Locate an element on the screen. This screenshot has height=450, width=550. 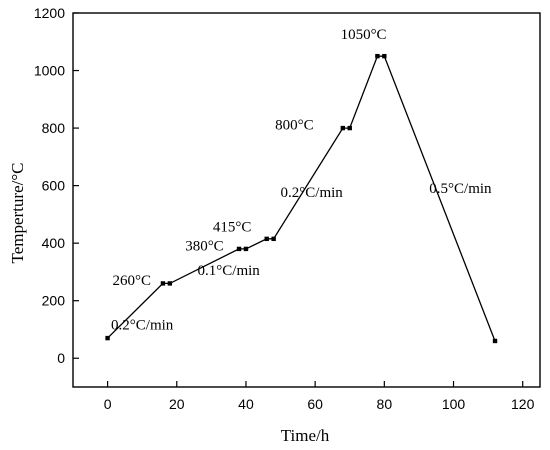
x-tick-label: 120 is located at coordinates (523, 404).